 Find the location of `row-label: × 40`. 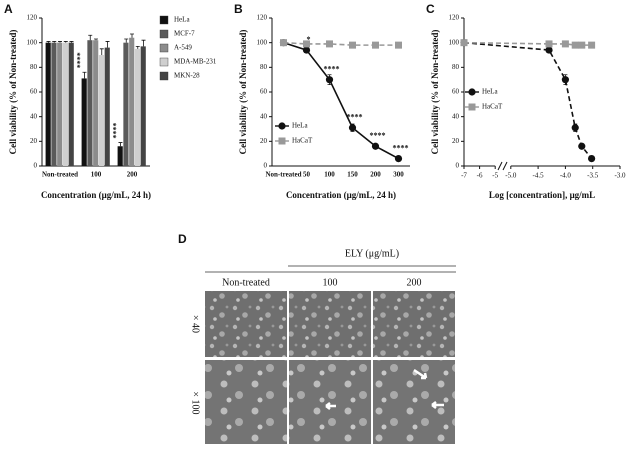

row-label: × 40 is located at coordinates (195, 324).